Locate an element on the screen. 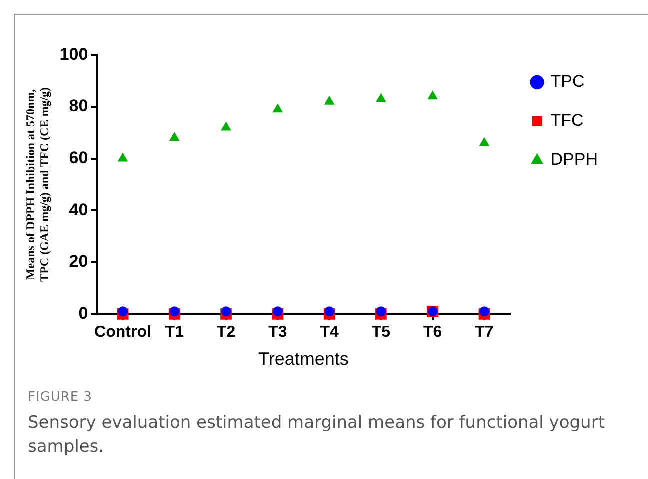  y-tick-label: 100 is located at coordinates (74, 54).